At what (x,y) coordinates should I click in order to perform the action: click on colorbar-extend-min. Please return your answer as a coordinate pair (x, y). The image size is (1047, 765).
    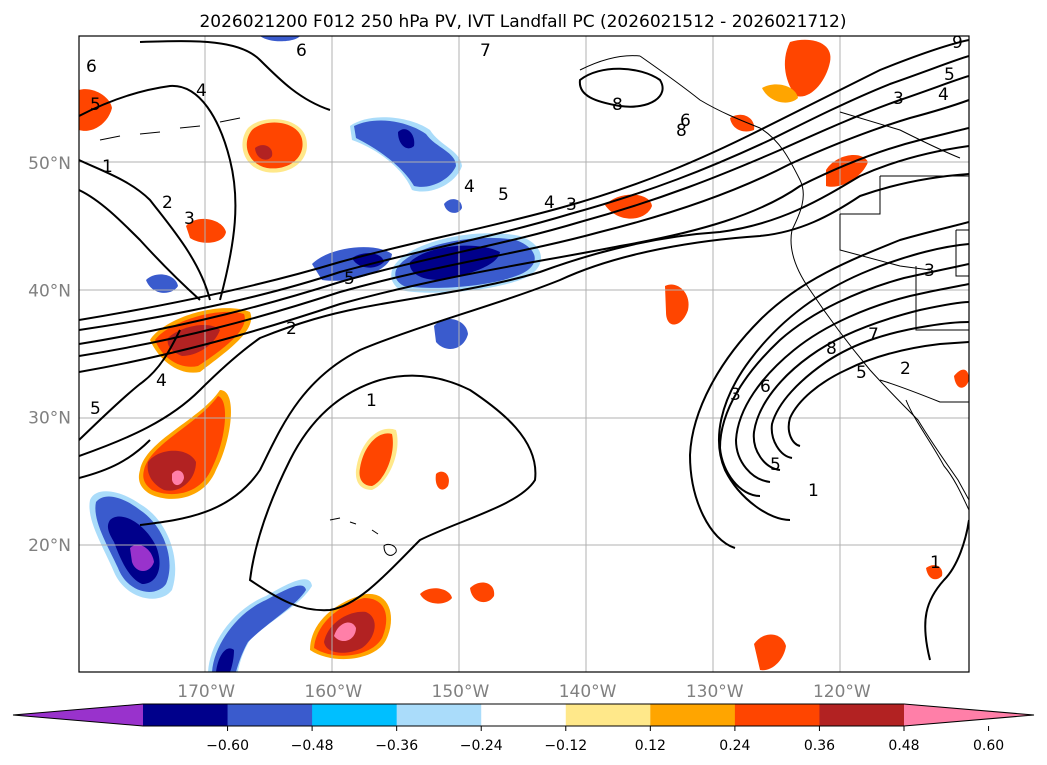
    Looking at the image, I should click on (78, 715).